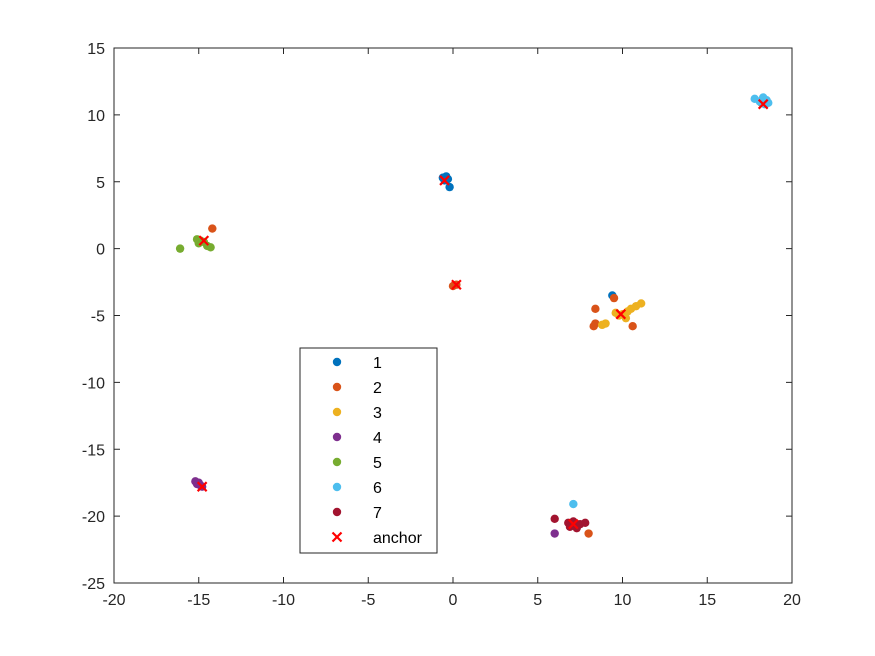 The image size is (875, 656). I want to click on x-tick-label: -20, so click(113, 600).